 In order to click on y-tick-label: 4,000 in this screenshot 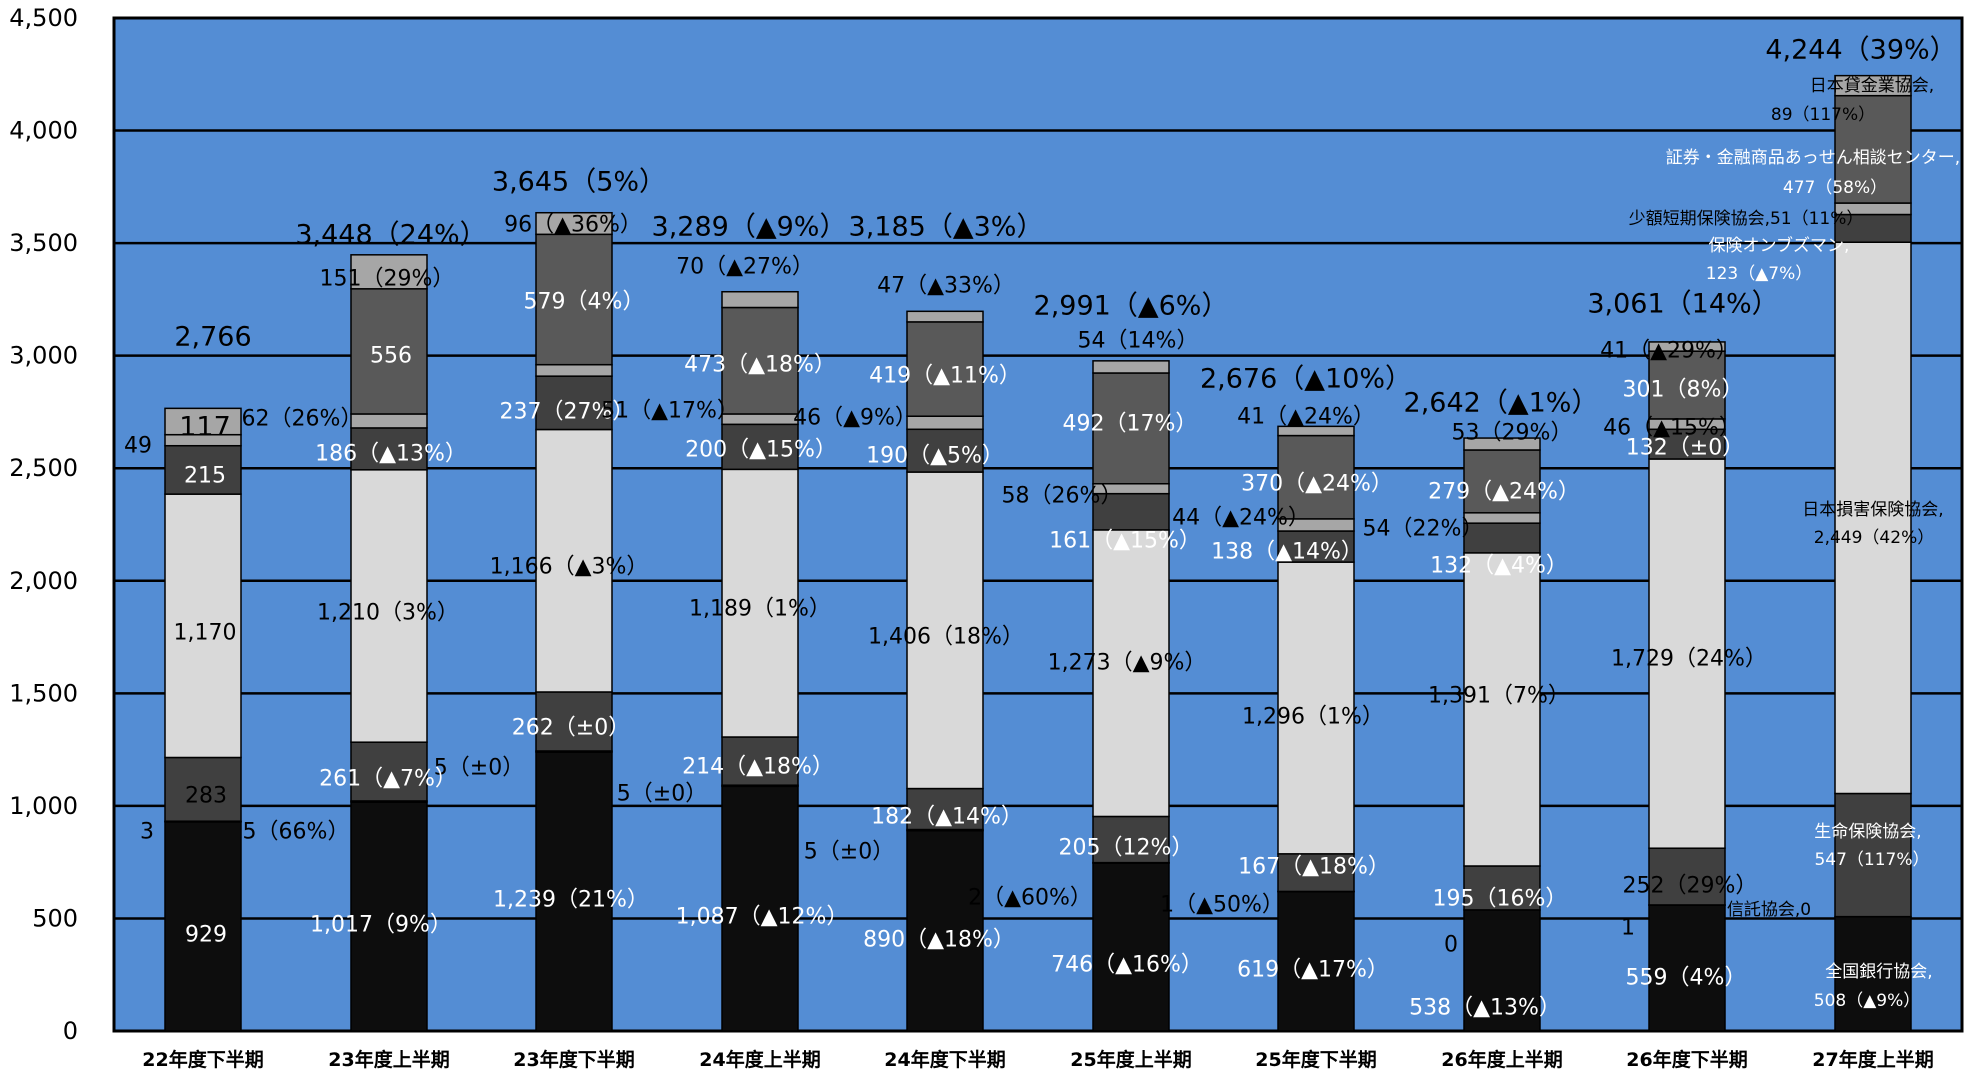, I will do `click(43, 131)`.